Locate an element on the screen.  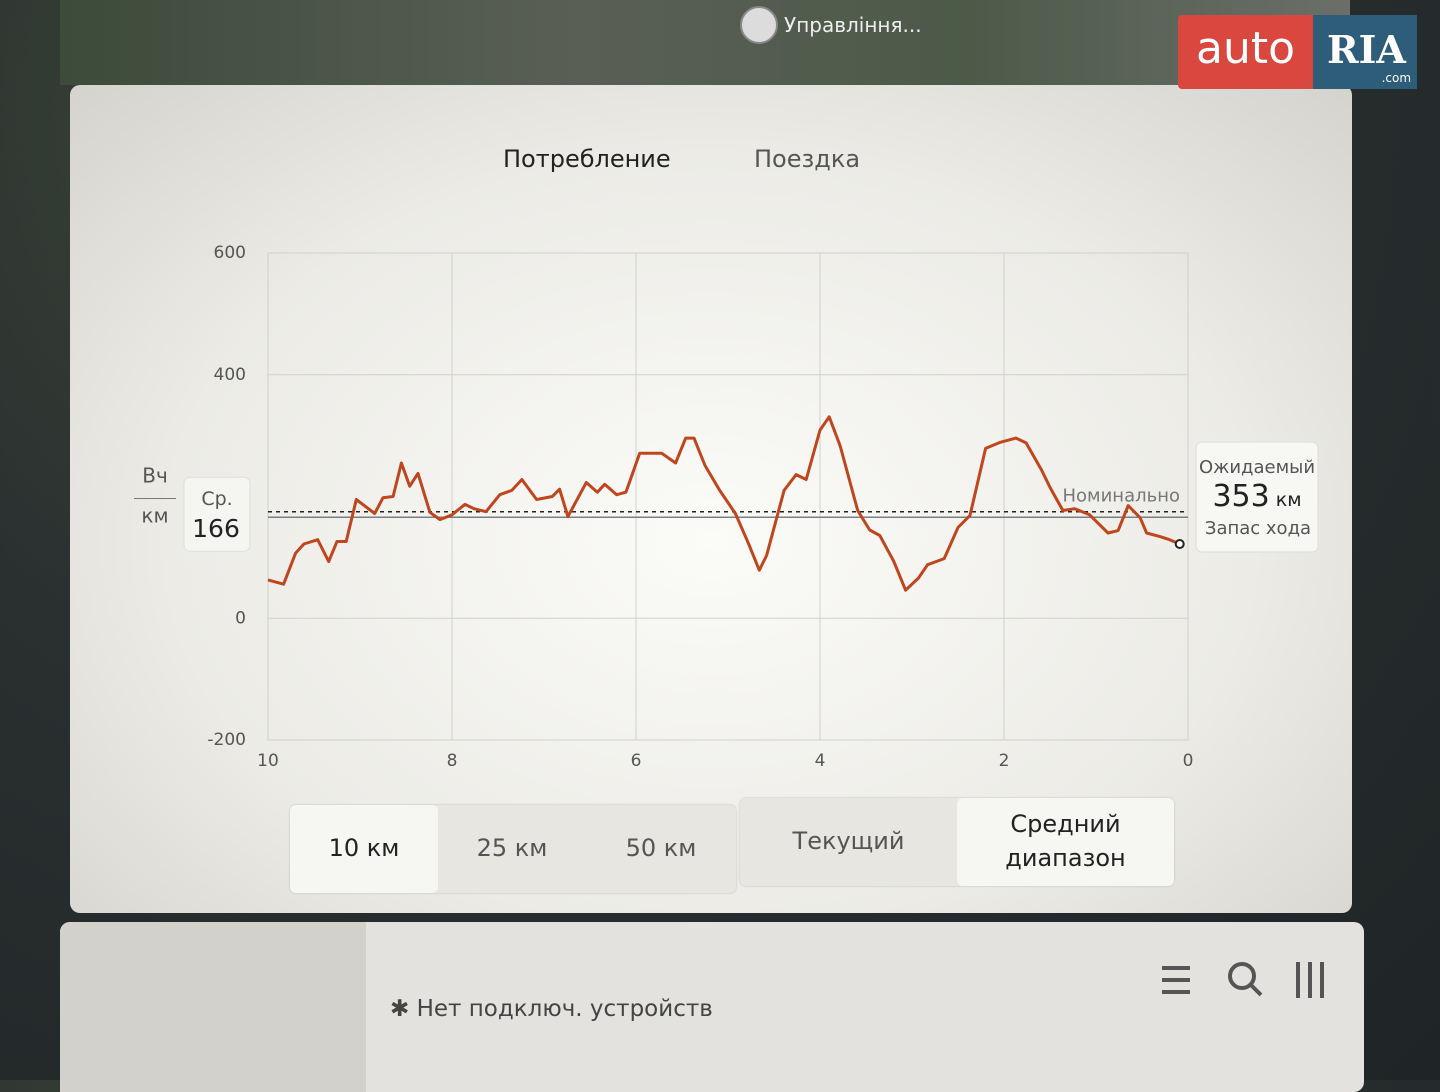
x-tick-label: 0 is located at coordinates (1188, 761).